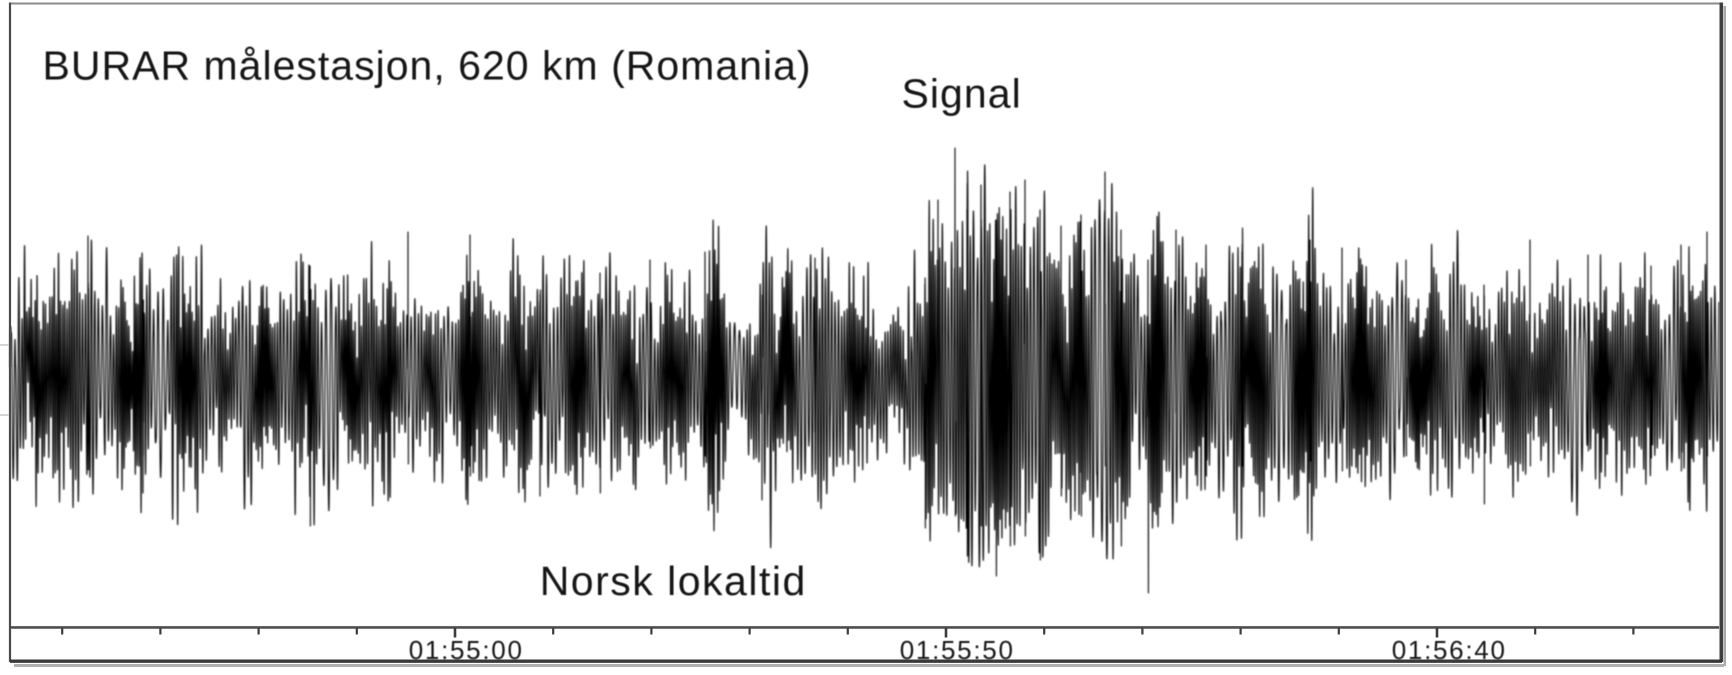 The width and height of the screenshot is (1732, 675). I want to click on svg-text:BURAR målestasjon, 620 km (Rom: BURAR målestasjon, 620 km (Romania), so click(427, 65).